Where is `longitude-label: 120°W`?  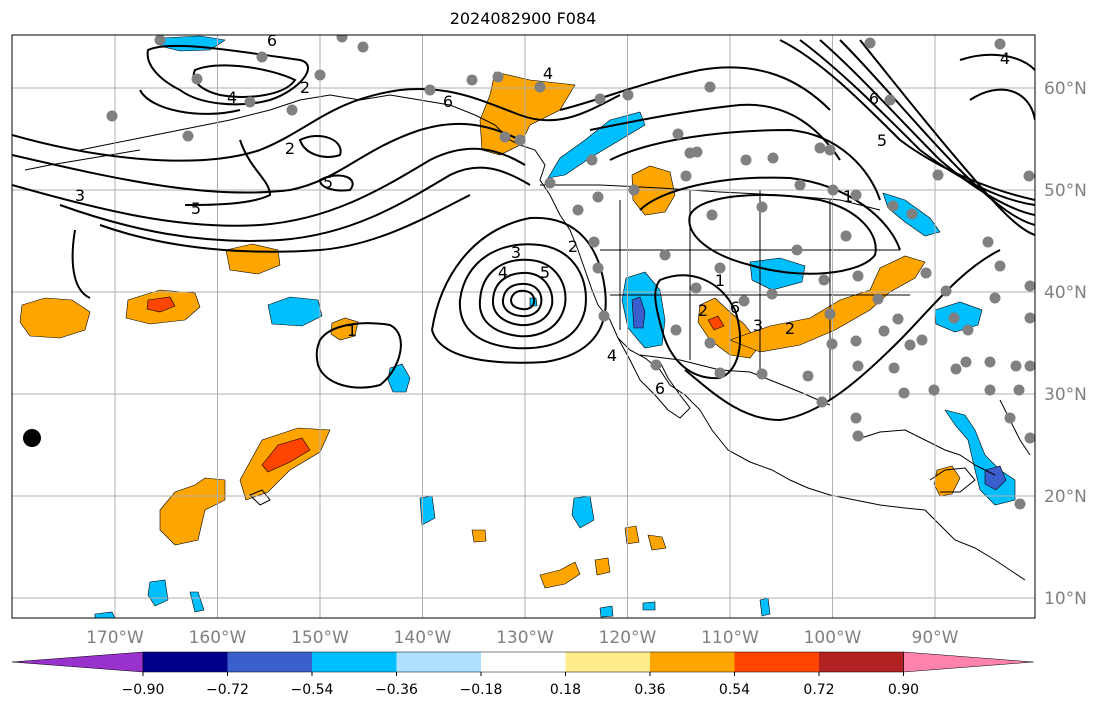 longitude-label: 120°W is located at coordinates (628, 638).